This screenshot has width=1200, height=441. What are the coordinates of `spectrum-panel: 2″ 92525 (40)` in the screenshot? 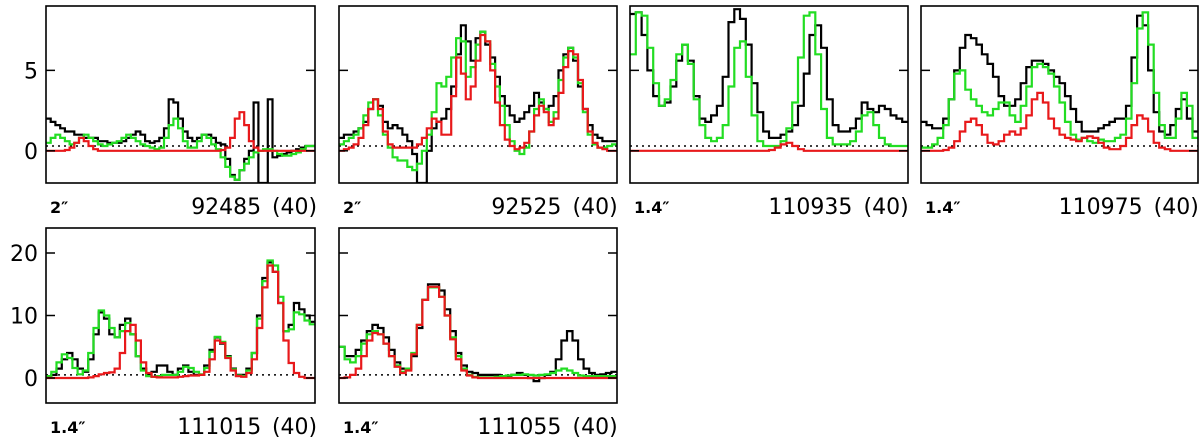 It's located at (478, 112).